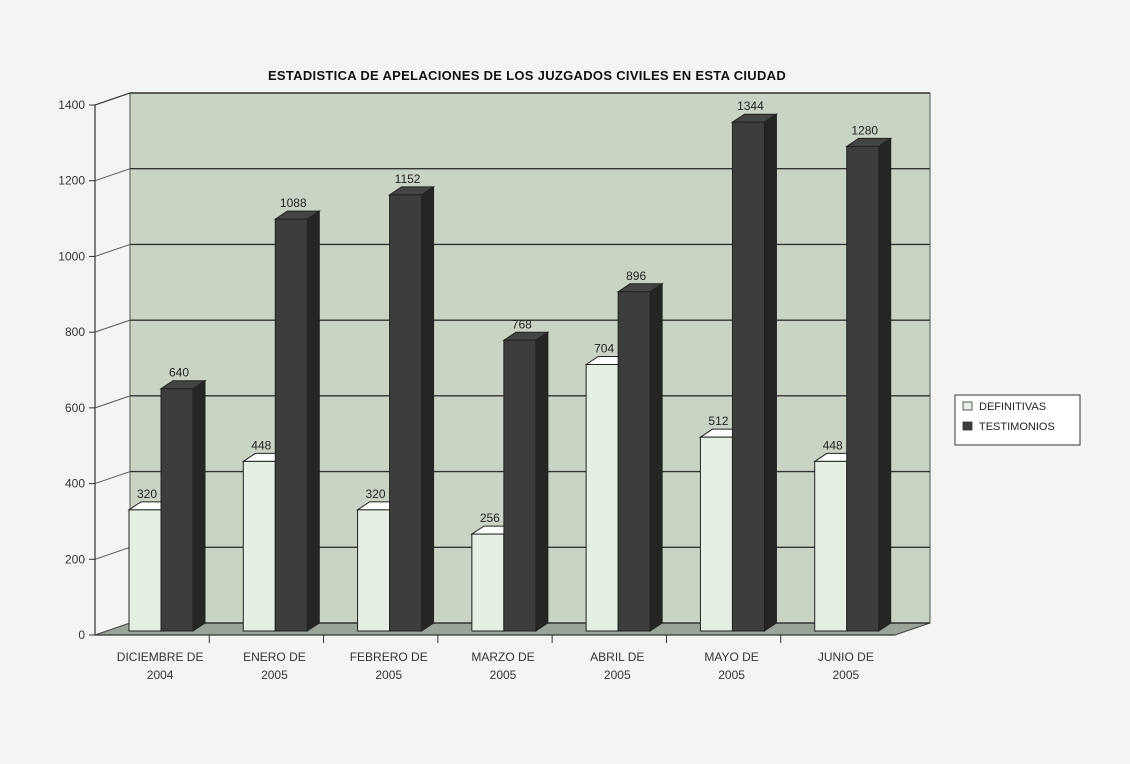 Image resolution: width=1130 pixels, height=764 pixels. What do you see at coordinates (617, 657) in the screenshot?
I see `x-tick-label: ABRIL DE` at bounding box center [617, 657].